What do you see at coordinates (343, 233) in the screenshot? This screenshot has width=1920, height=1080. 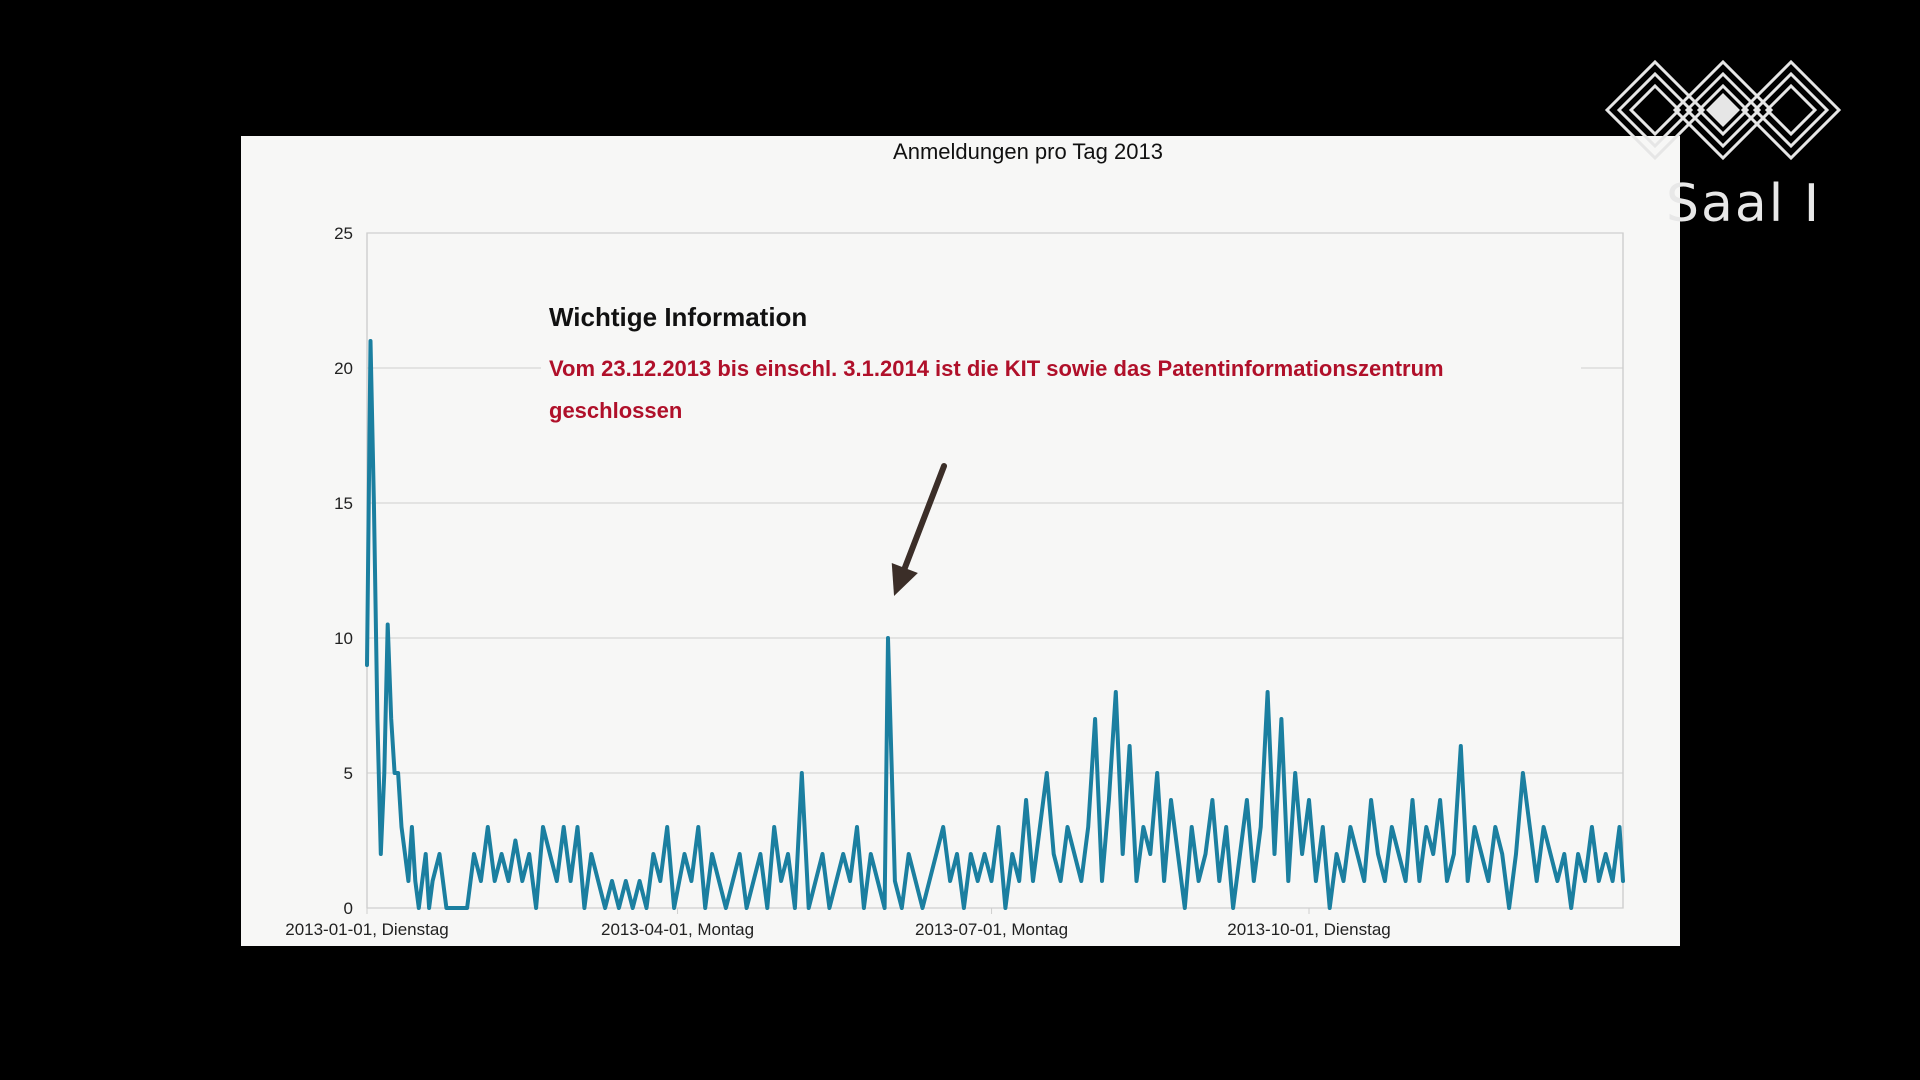 I see `y-tick-label: 25` at bounding box center [343, 233].